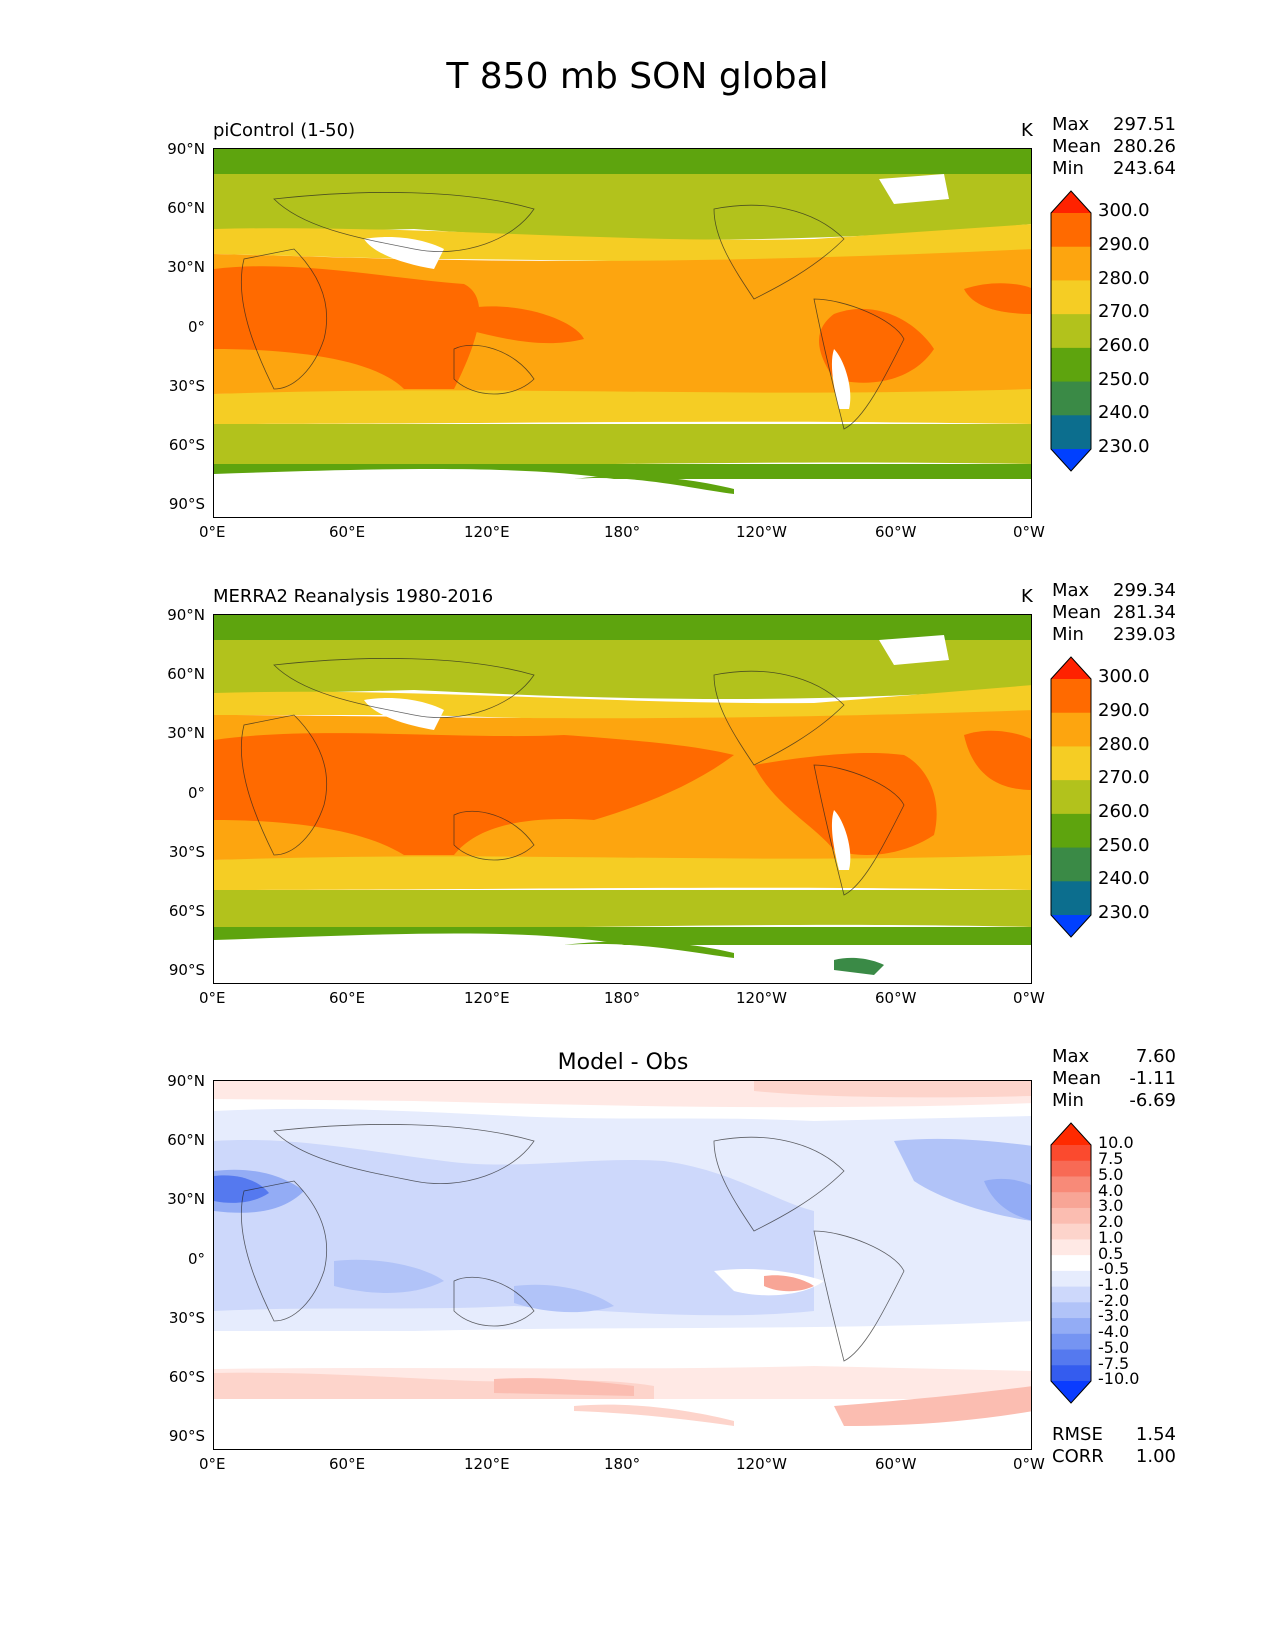  Describe the element at coordinates (1078, 1456) in the screenshot. I see `corr-label: CORR` at that location.